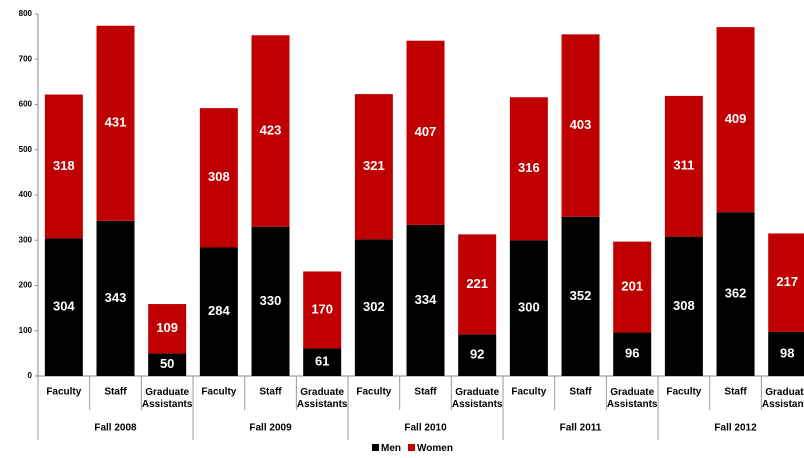 The image size is (804, 458). I want to click on data-label: 300, so click(529, 307).